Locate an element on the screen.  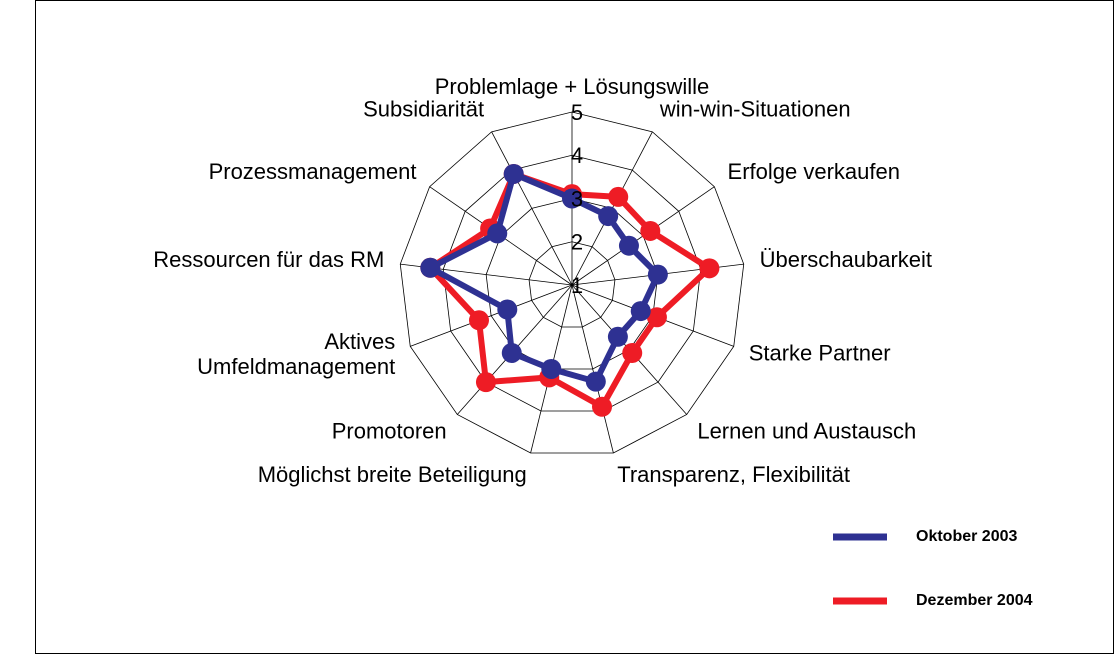
series-line is located at coordinates (570, 290).